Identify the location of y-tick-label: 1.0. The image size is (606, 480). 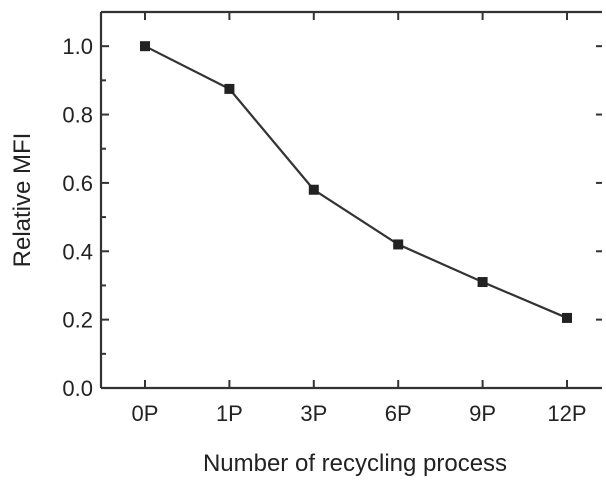
(77, 46).